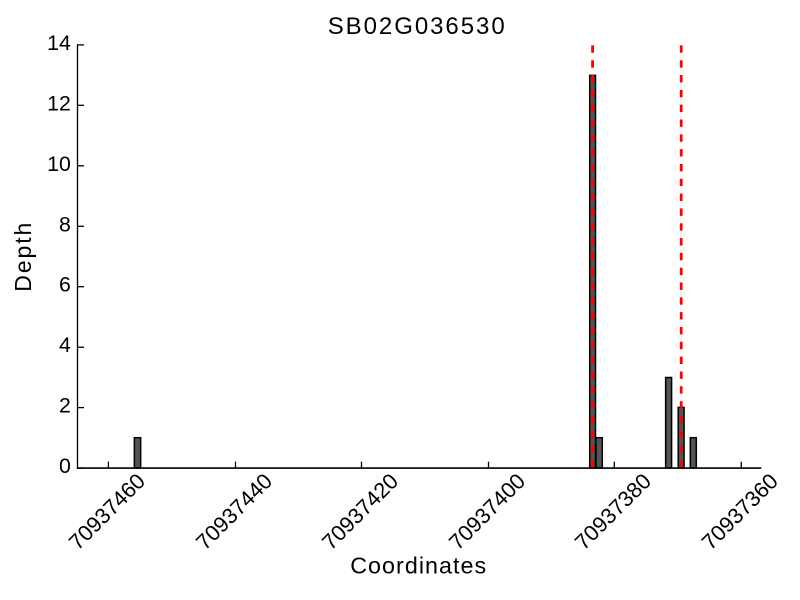  I want to click on svg-text: 0, so click(65, 466).